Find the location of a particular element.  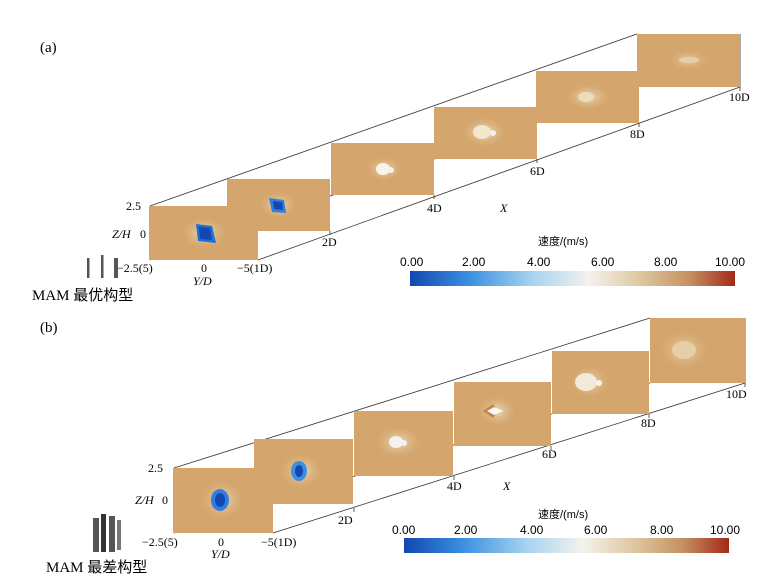

panel-label: (b) is located at coordinates (49, 328).